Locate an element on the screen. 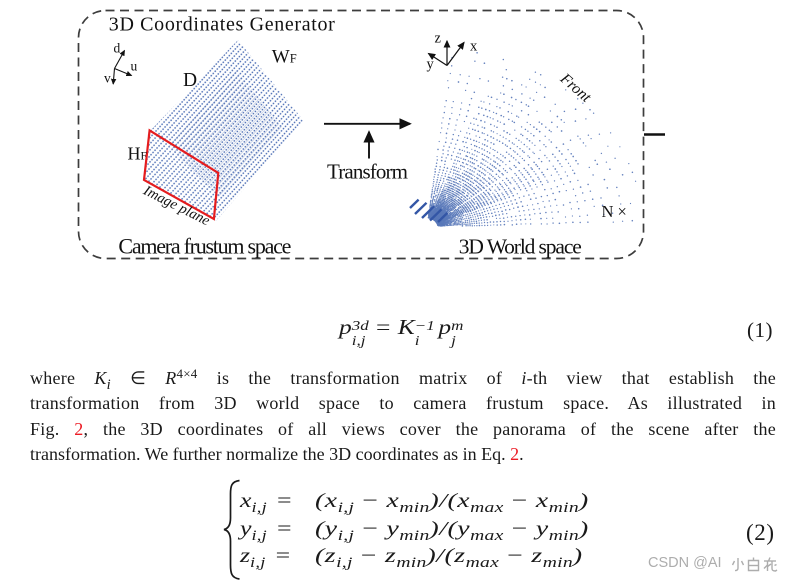 This screenshot has width=791, height=582. svg-text: 3D Coordinates Generator is located at coordinates (222, 24).